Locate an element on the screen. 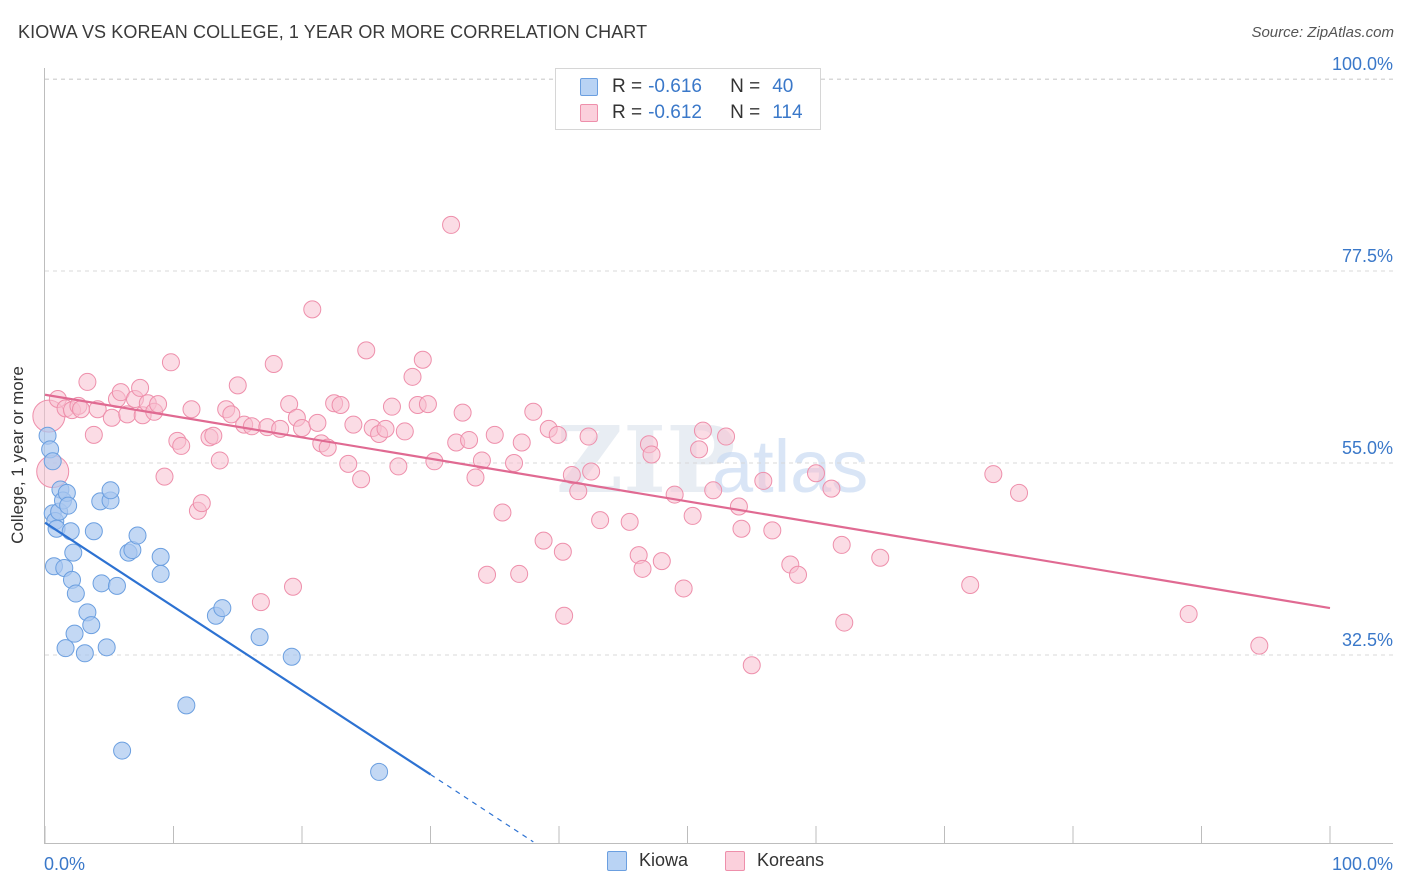 The image size is (1406, 892). x-tick-label: 0.0% is located at coordinates (64, 864).